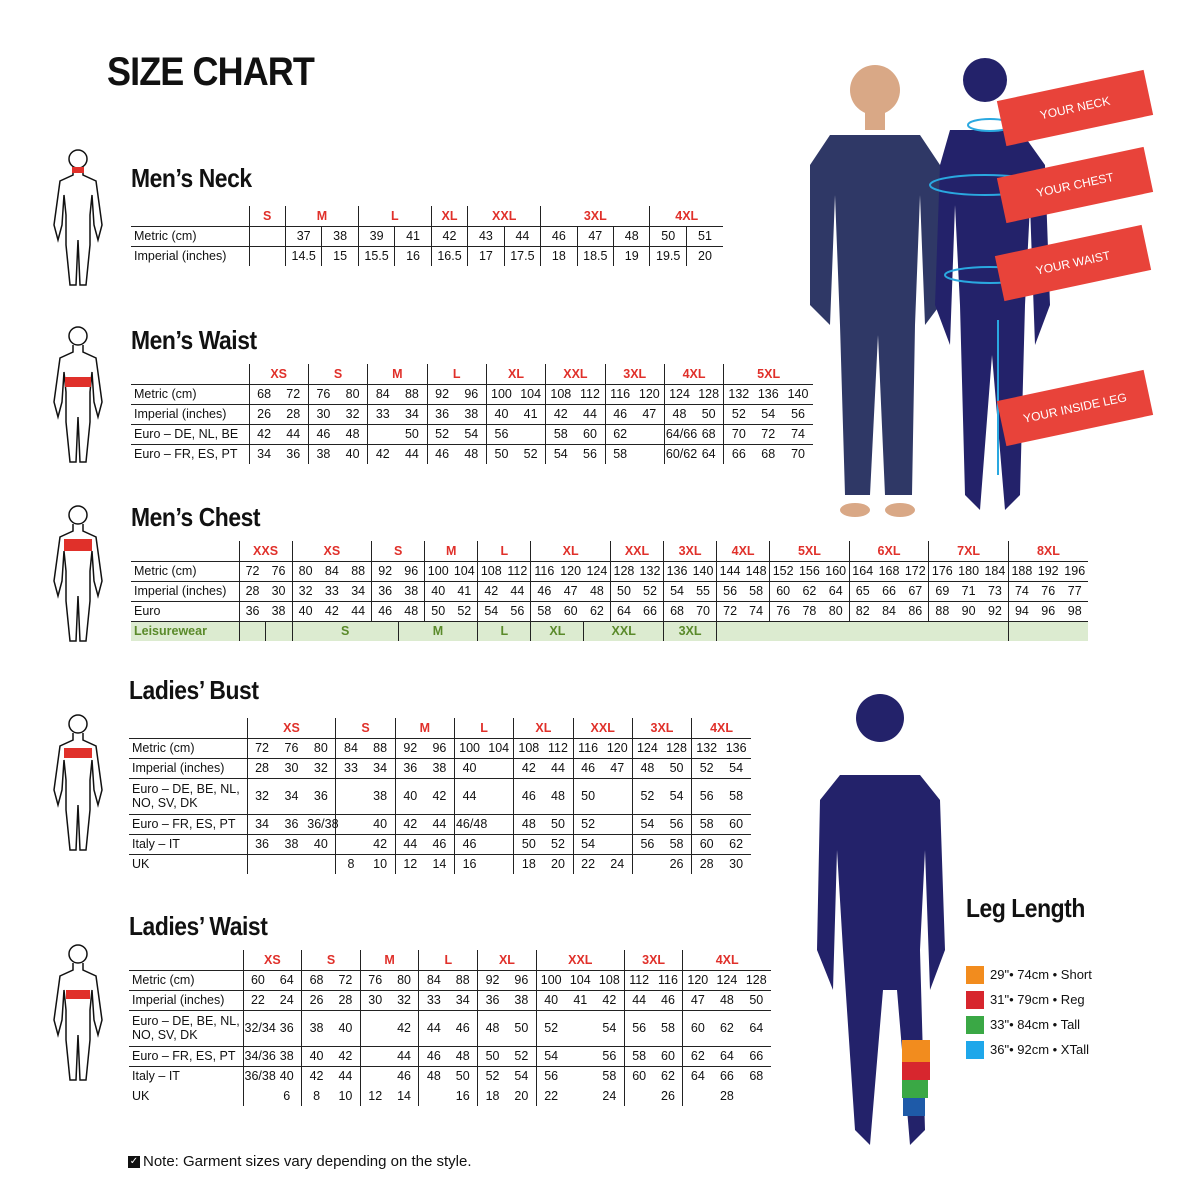 Image resolution: width=1180 pixels, height=1197 pixels. Describe the element at coordinates (345, 630) in the screenshot. I see `leisurewear-size: S` at that location.